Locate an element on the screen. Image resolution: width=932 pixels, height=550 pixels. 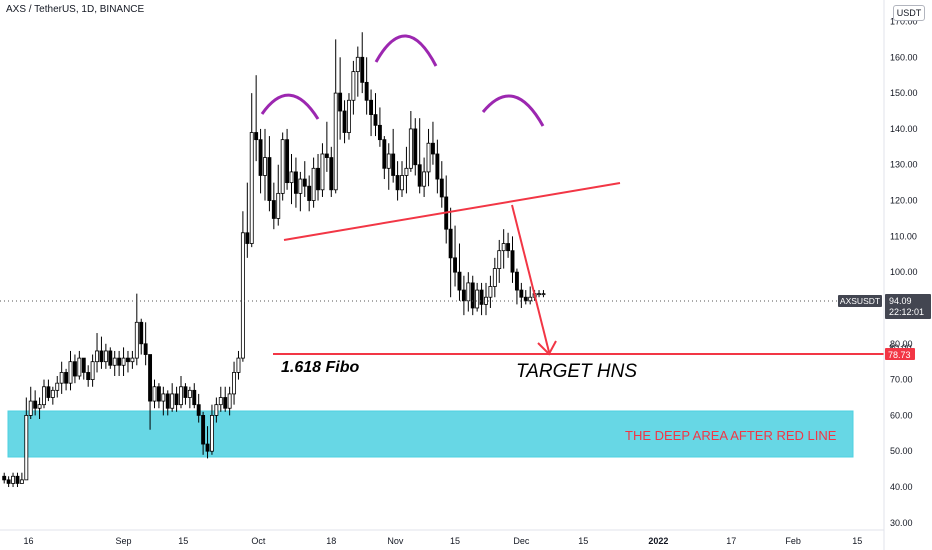
currency-button: USDT is located at coordinates (909, 13).